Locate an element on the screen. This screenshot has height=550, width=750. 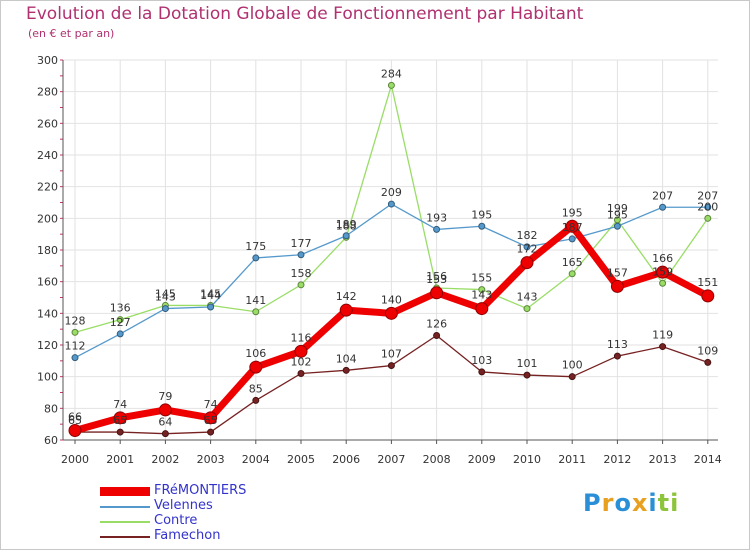
data-label-contre: 145 is located at coordinates (210, 293).